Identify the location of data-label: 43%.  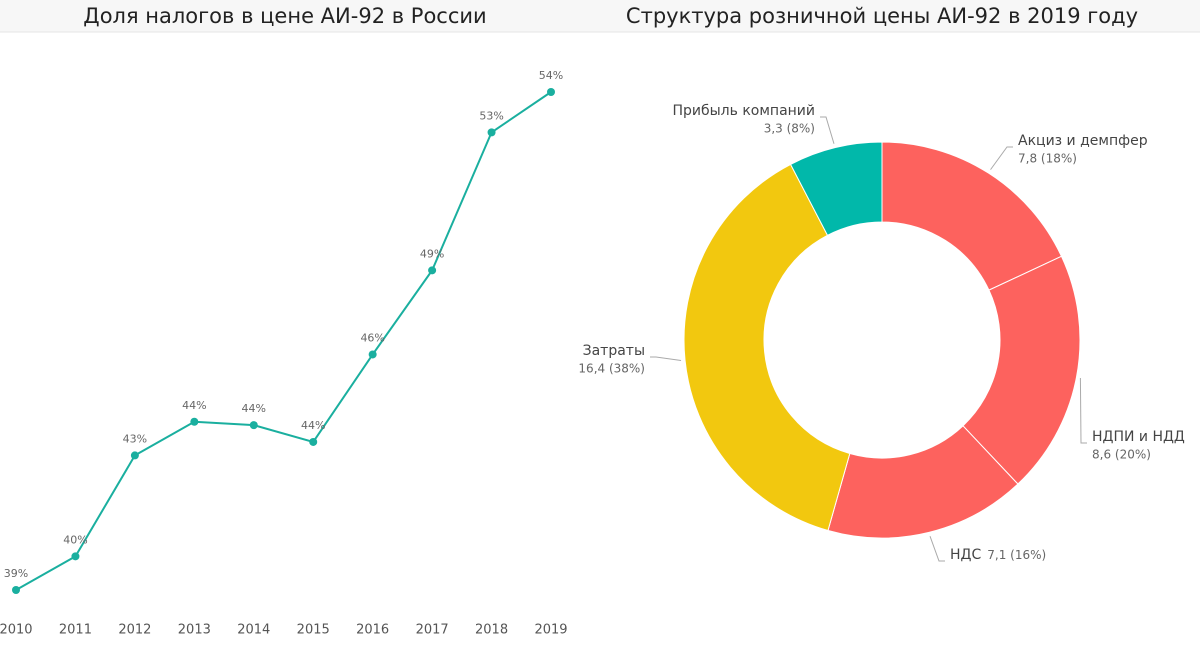
(135, 438).